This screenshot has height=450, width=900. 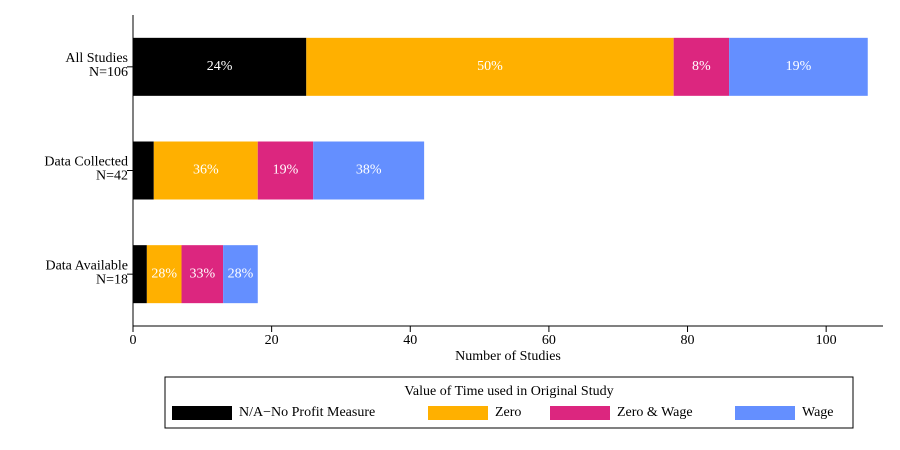 I want to click on data-label: 38%, so click(x=369, y=170).